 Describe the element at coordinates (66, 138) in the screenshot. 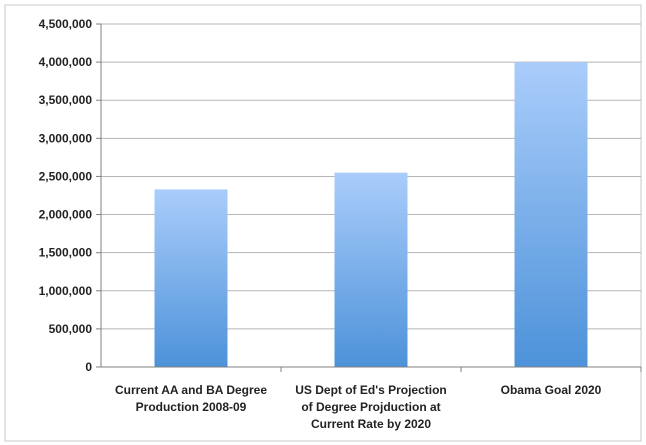

I see `y-tick-label: 3,000,000` at that location.